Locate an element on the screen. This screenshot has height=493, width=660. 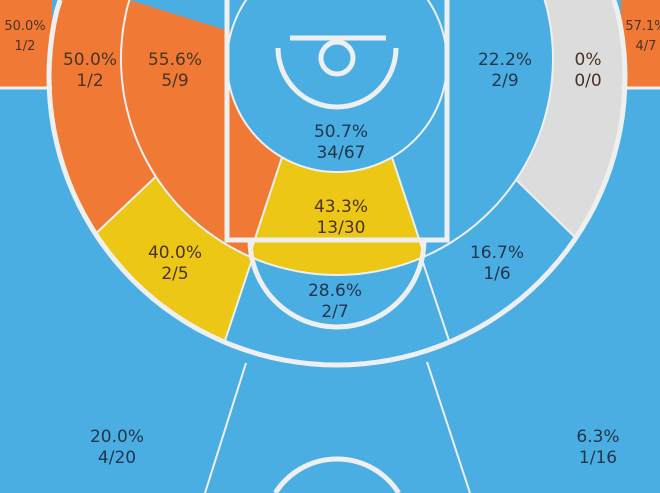
zone-right-wing-long-two is located at coordinates (570, 119).